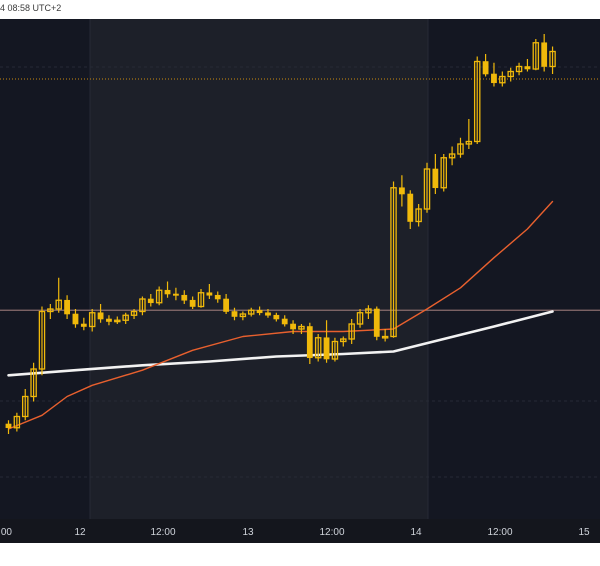  What do you see at coordinates (300, 531) in the screenshot?
I see `x-axis: :00 12 12:00 13 12:00 14 12:00 15` at bounding box center [300, 531].